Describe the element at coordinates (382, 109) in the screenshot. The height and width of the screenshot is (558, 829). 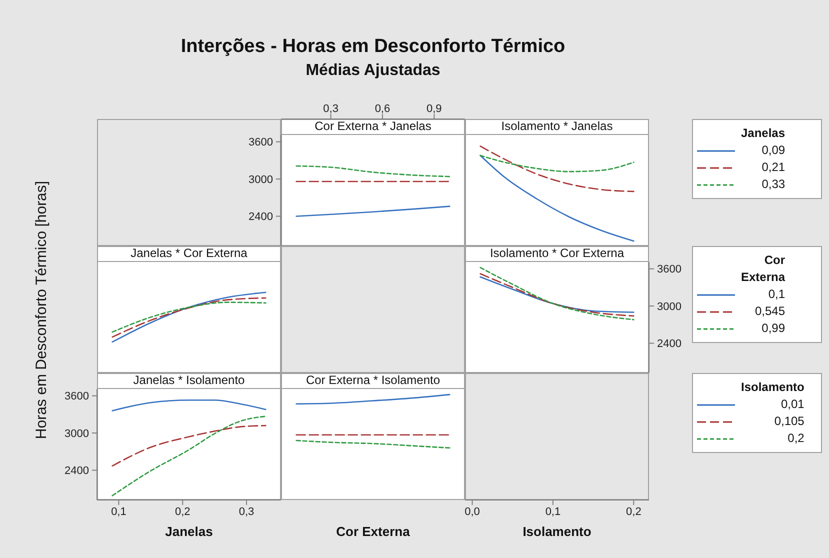
I see `x-tick-label: 0,6` at that location.